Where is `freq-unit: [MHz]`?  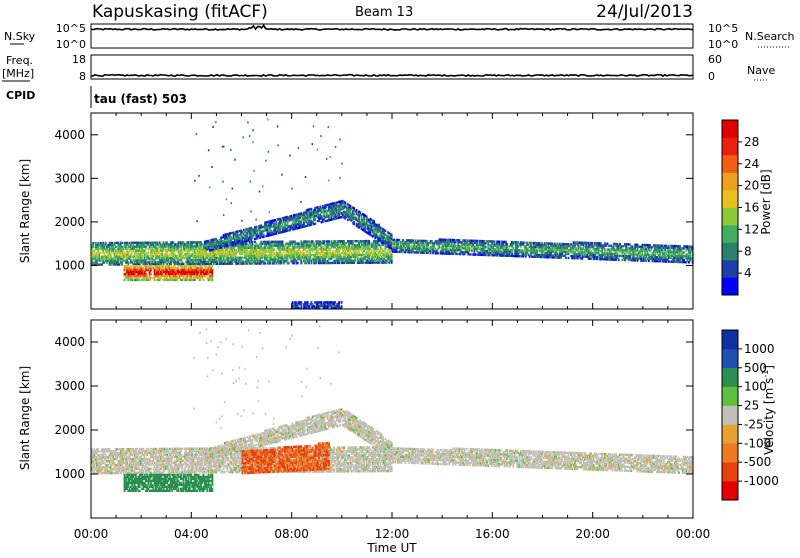
freq-unit: [MHz] is located at coordinates (18, 73).